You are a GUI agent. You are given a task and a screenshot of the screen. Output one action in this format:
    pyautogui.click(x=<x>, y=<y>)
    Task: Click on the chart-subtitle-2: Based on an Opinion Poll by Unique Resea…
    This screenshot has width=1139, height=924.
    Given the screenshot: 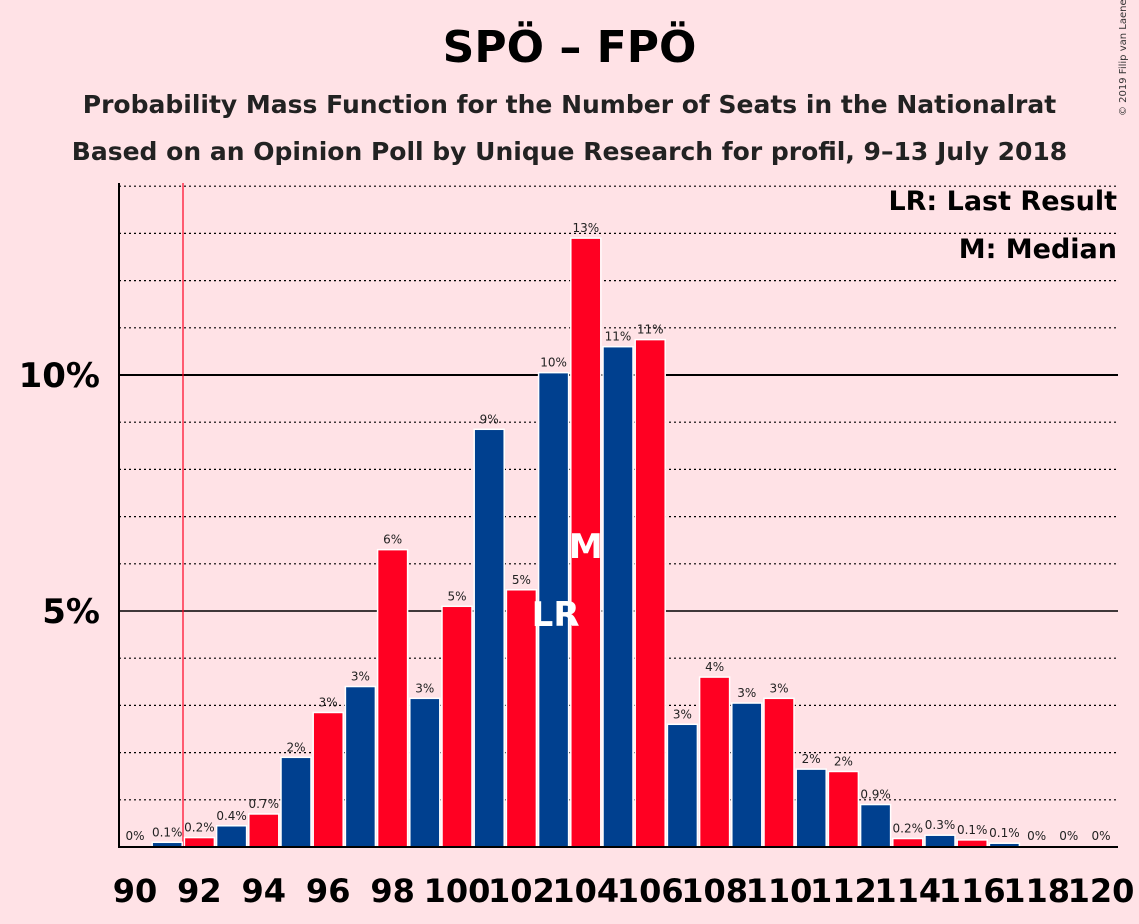 What is the action you would take?
    pyautogui.click(x=569, y=151)
    